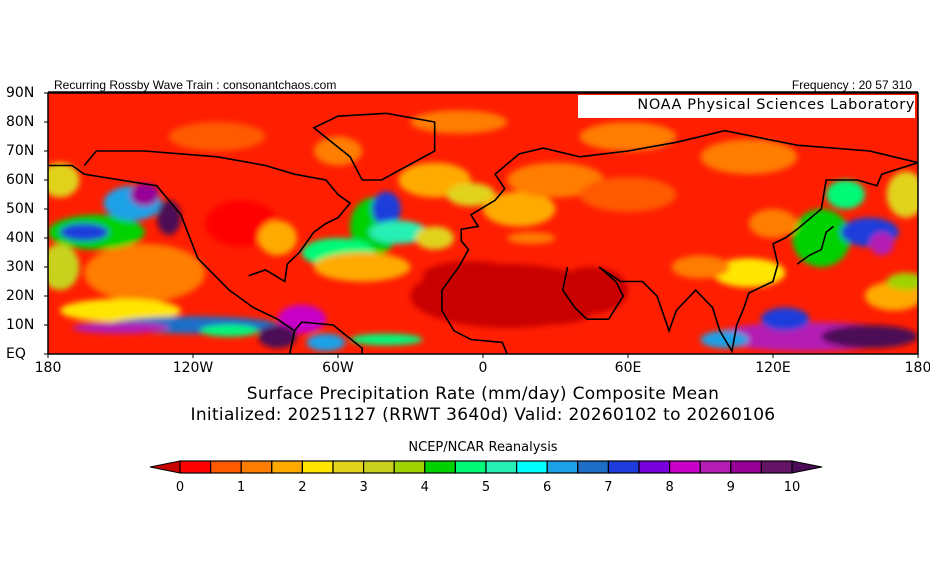  Describe the element at coordinates (180, 487) in the screenshot. I see `colorbar-tick-label: 0` at that location.